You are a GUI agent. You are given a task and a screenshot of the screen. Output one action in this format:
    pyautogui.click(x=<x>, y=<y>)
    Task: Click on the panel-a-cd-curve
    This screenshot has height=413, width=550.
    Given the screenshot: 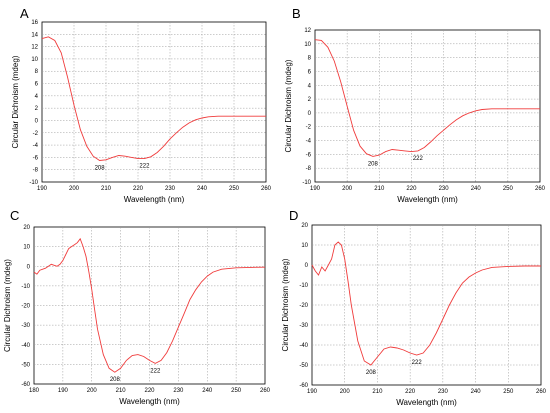 What is the action you would take?
    pyautogui.click(x=153, y=98)
    